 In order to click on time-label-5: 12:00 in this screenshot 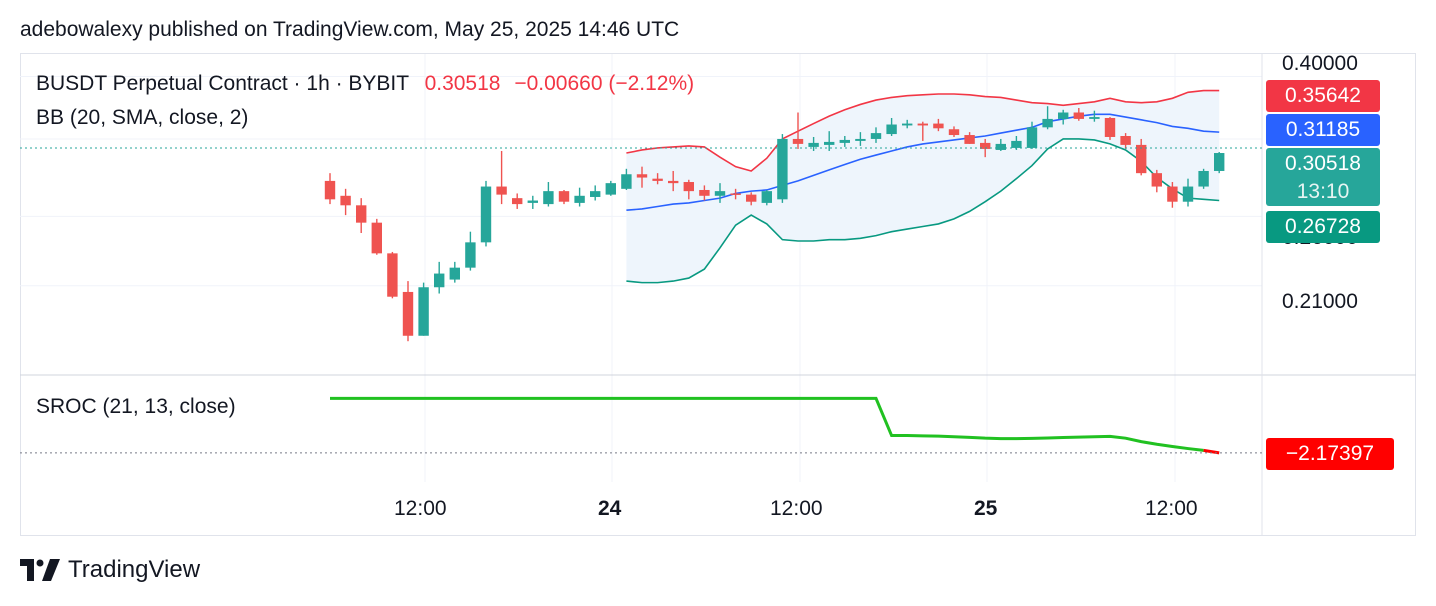, I will do `click(1171, 508)`.